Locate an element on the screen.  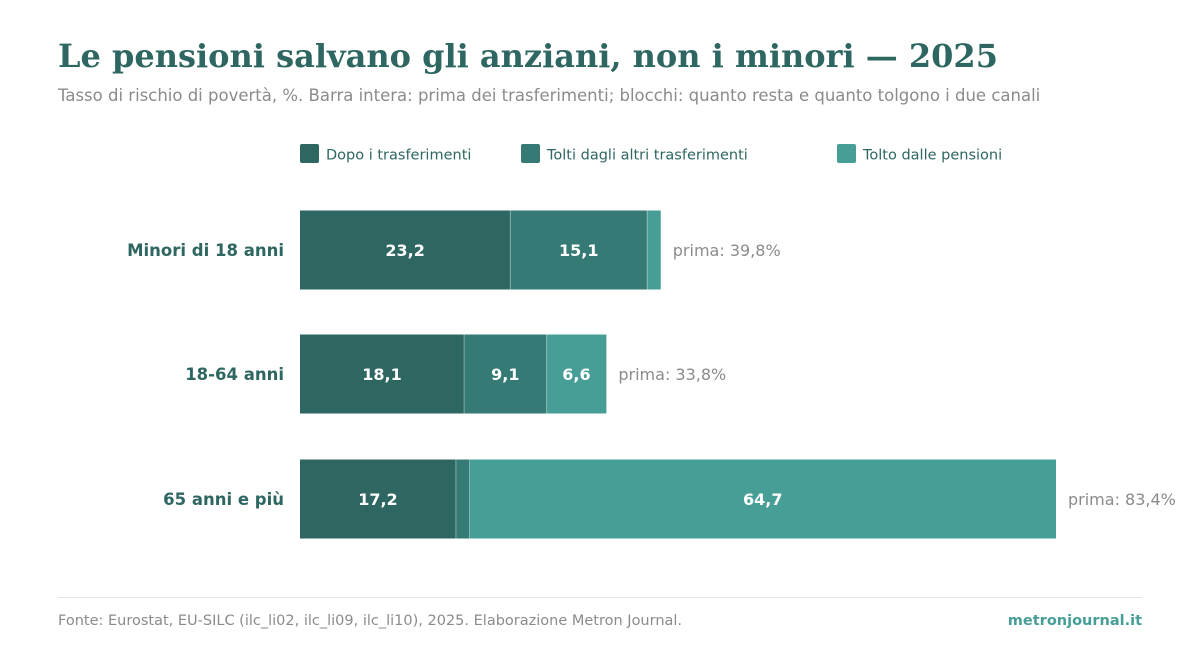
category-label: 65 anni e più is located at coordinates (223, 499).